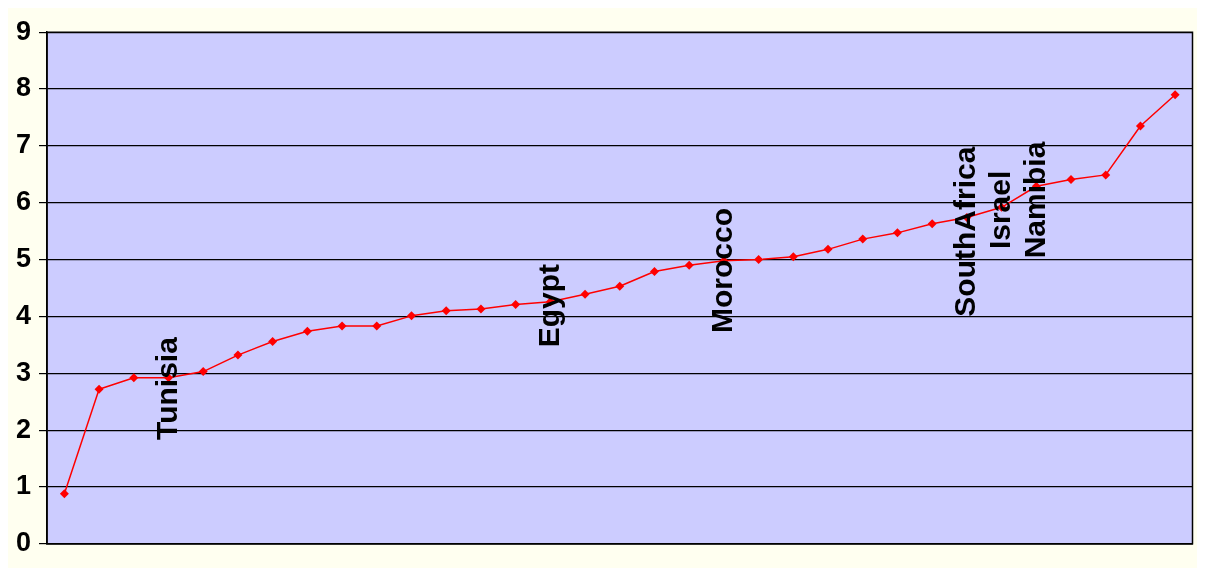  Describe the element at coordinates (1034, 200) in the screenshot. I see `annotation: Namibia` at that location.